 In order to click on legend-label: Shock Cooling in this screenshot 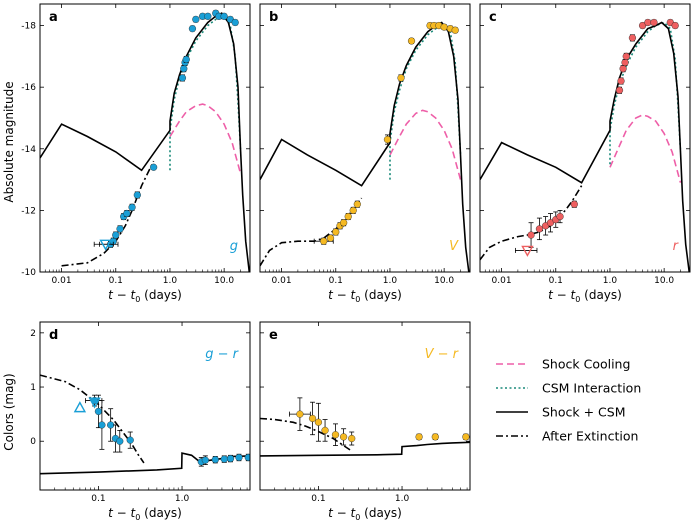, I will do `click(586, 364)`.